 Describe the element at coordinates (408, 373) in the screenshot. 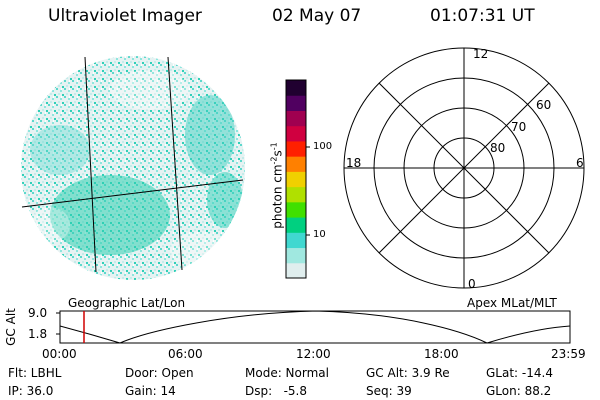

I see `gc-alt-info: GC Alt: 3.9 Re` at that location.